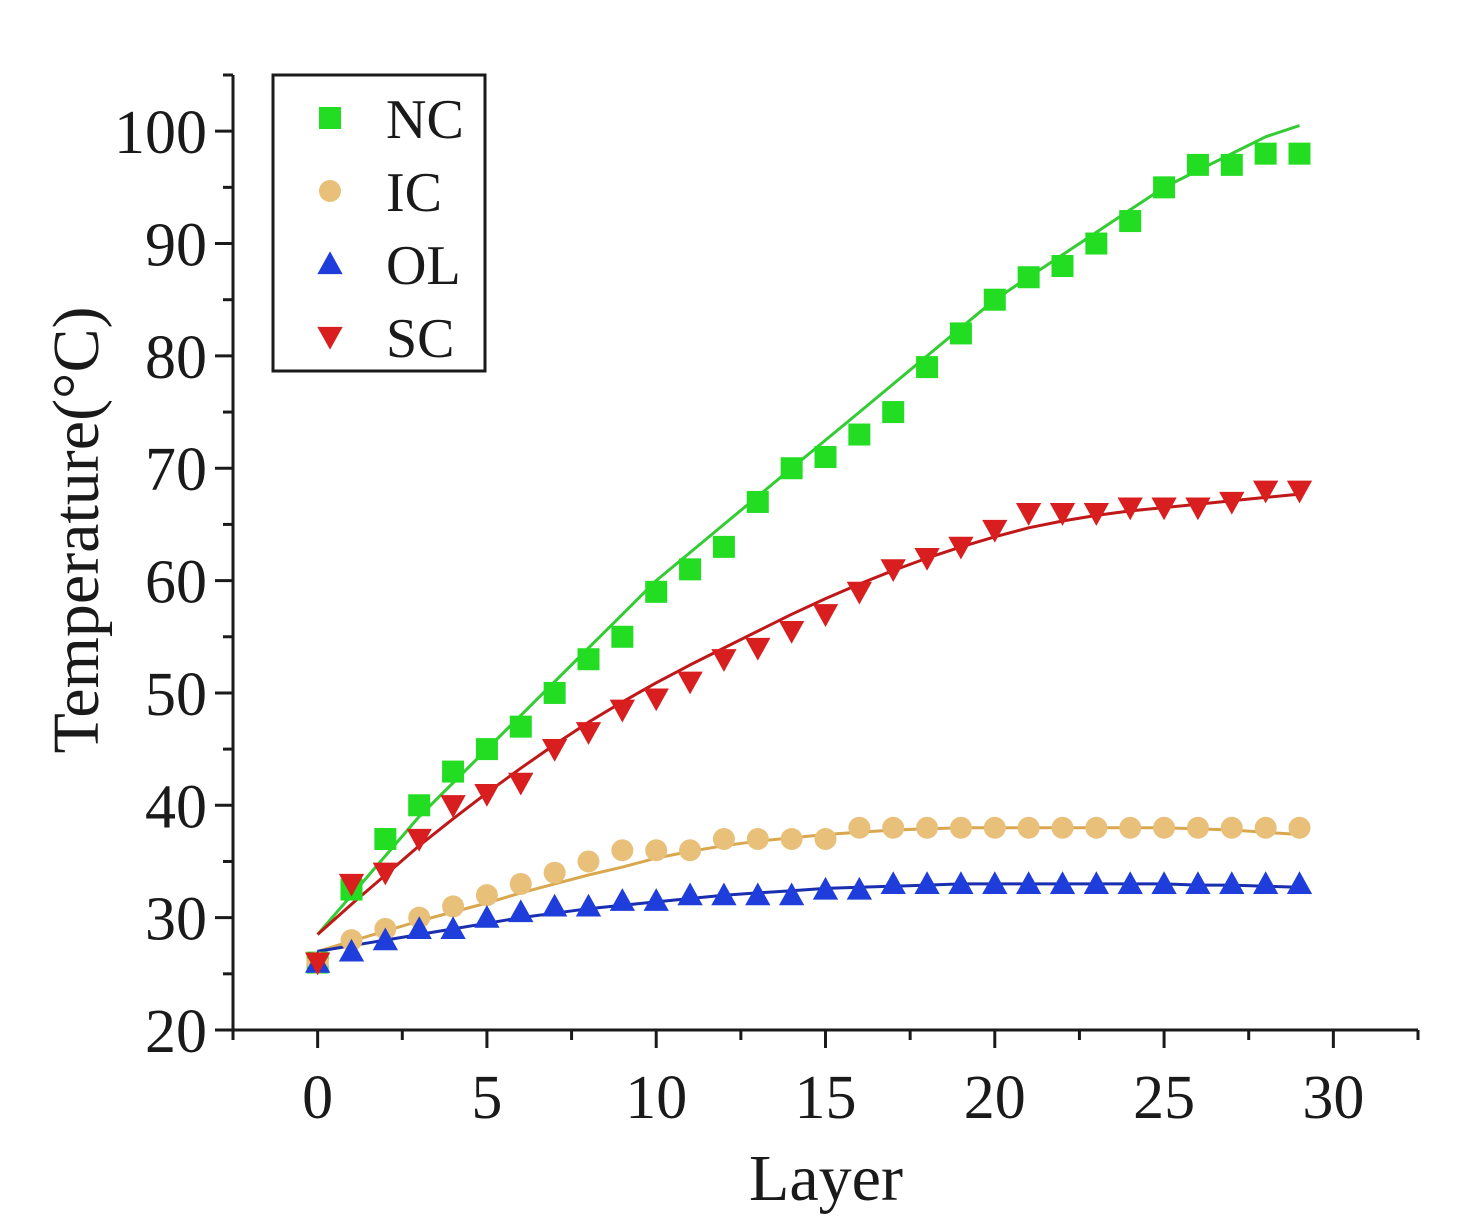 The height and width of the screenshot is (1230, 1473). I want to click on y-tick-label: 50, so click(176, 695).